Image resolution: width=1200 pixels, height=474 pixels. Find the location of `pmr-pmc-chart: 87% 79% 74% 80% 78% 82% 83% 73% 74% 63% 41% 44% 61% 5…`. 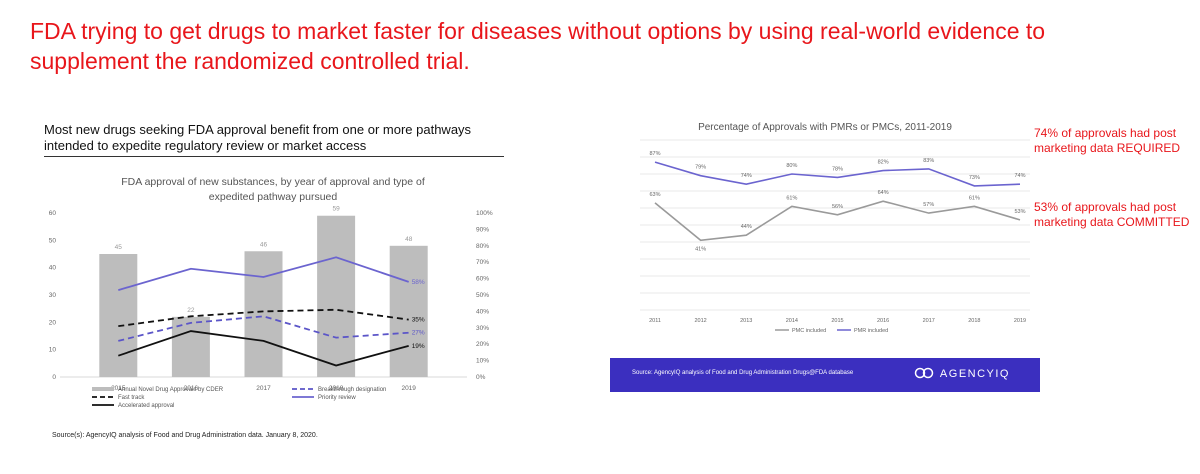

pmr-pmc-chart: 87% 79% 74% 80% 78% 82% 83% 73% 74% 63% 41% 44% 61% 5… is located at coordinates (835, 236).